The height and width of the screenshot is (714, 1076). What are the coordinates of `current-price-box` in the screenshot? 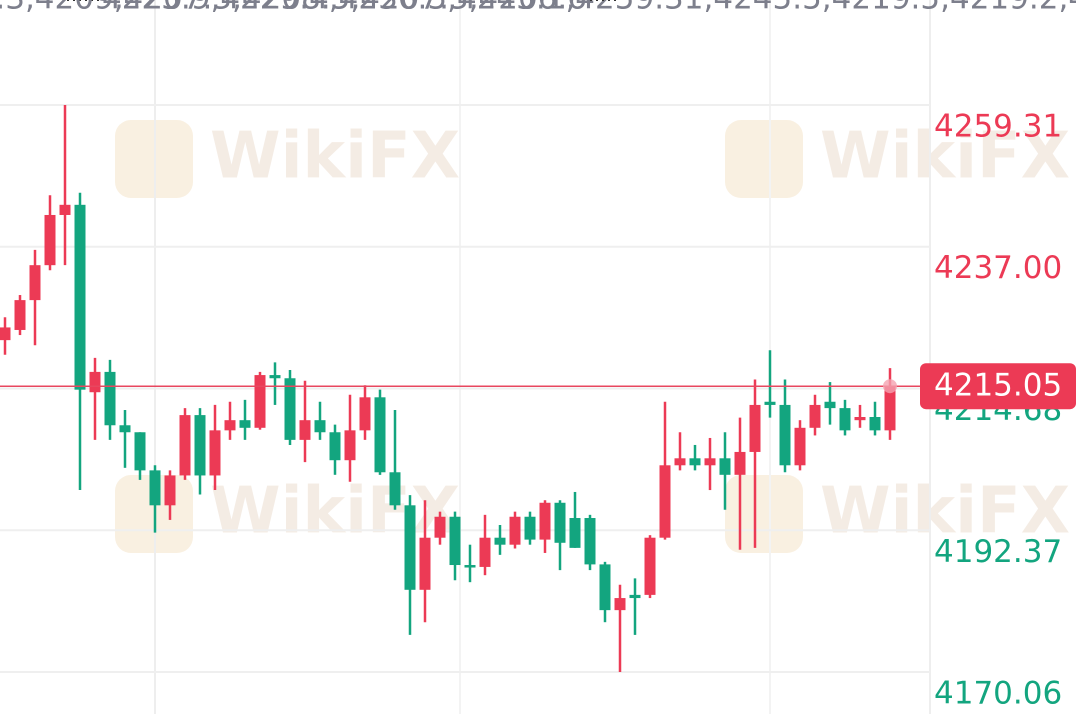 It's located at (998, 386).